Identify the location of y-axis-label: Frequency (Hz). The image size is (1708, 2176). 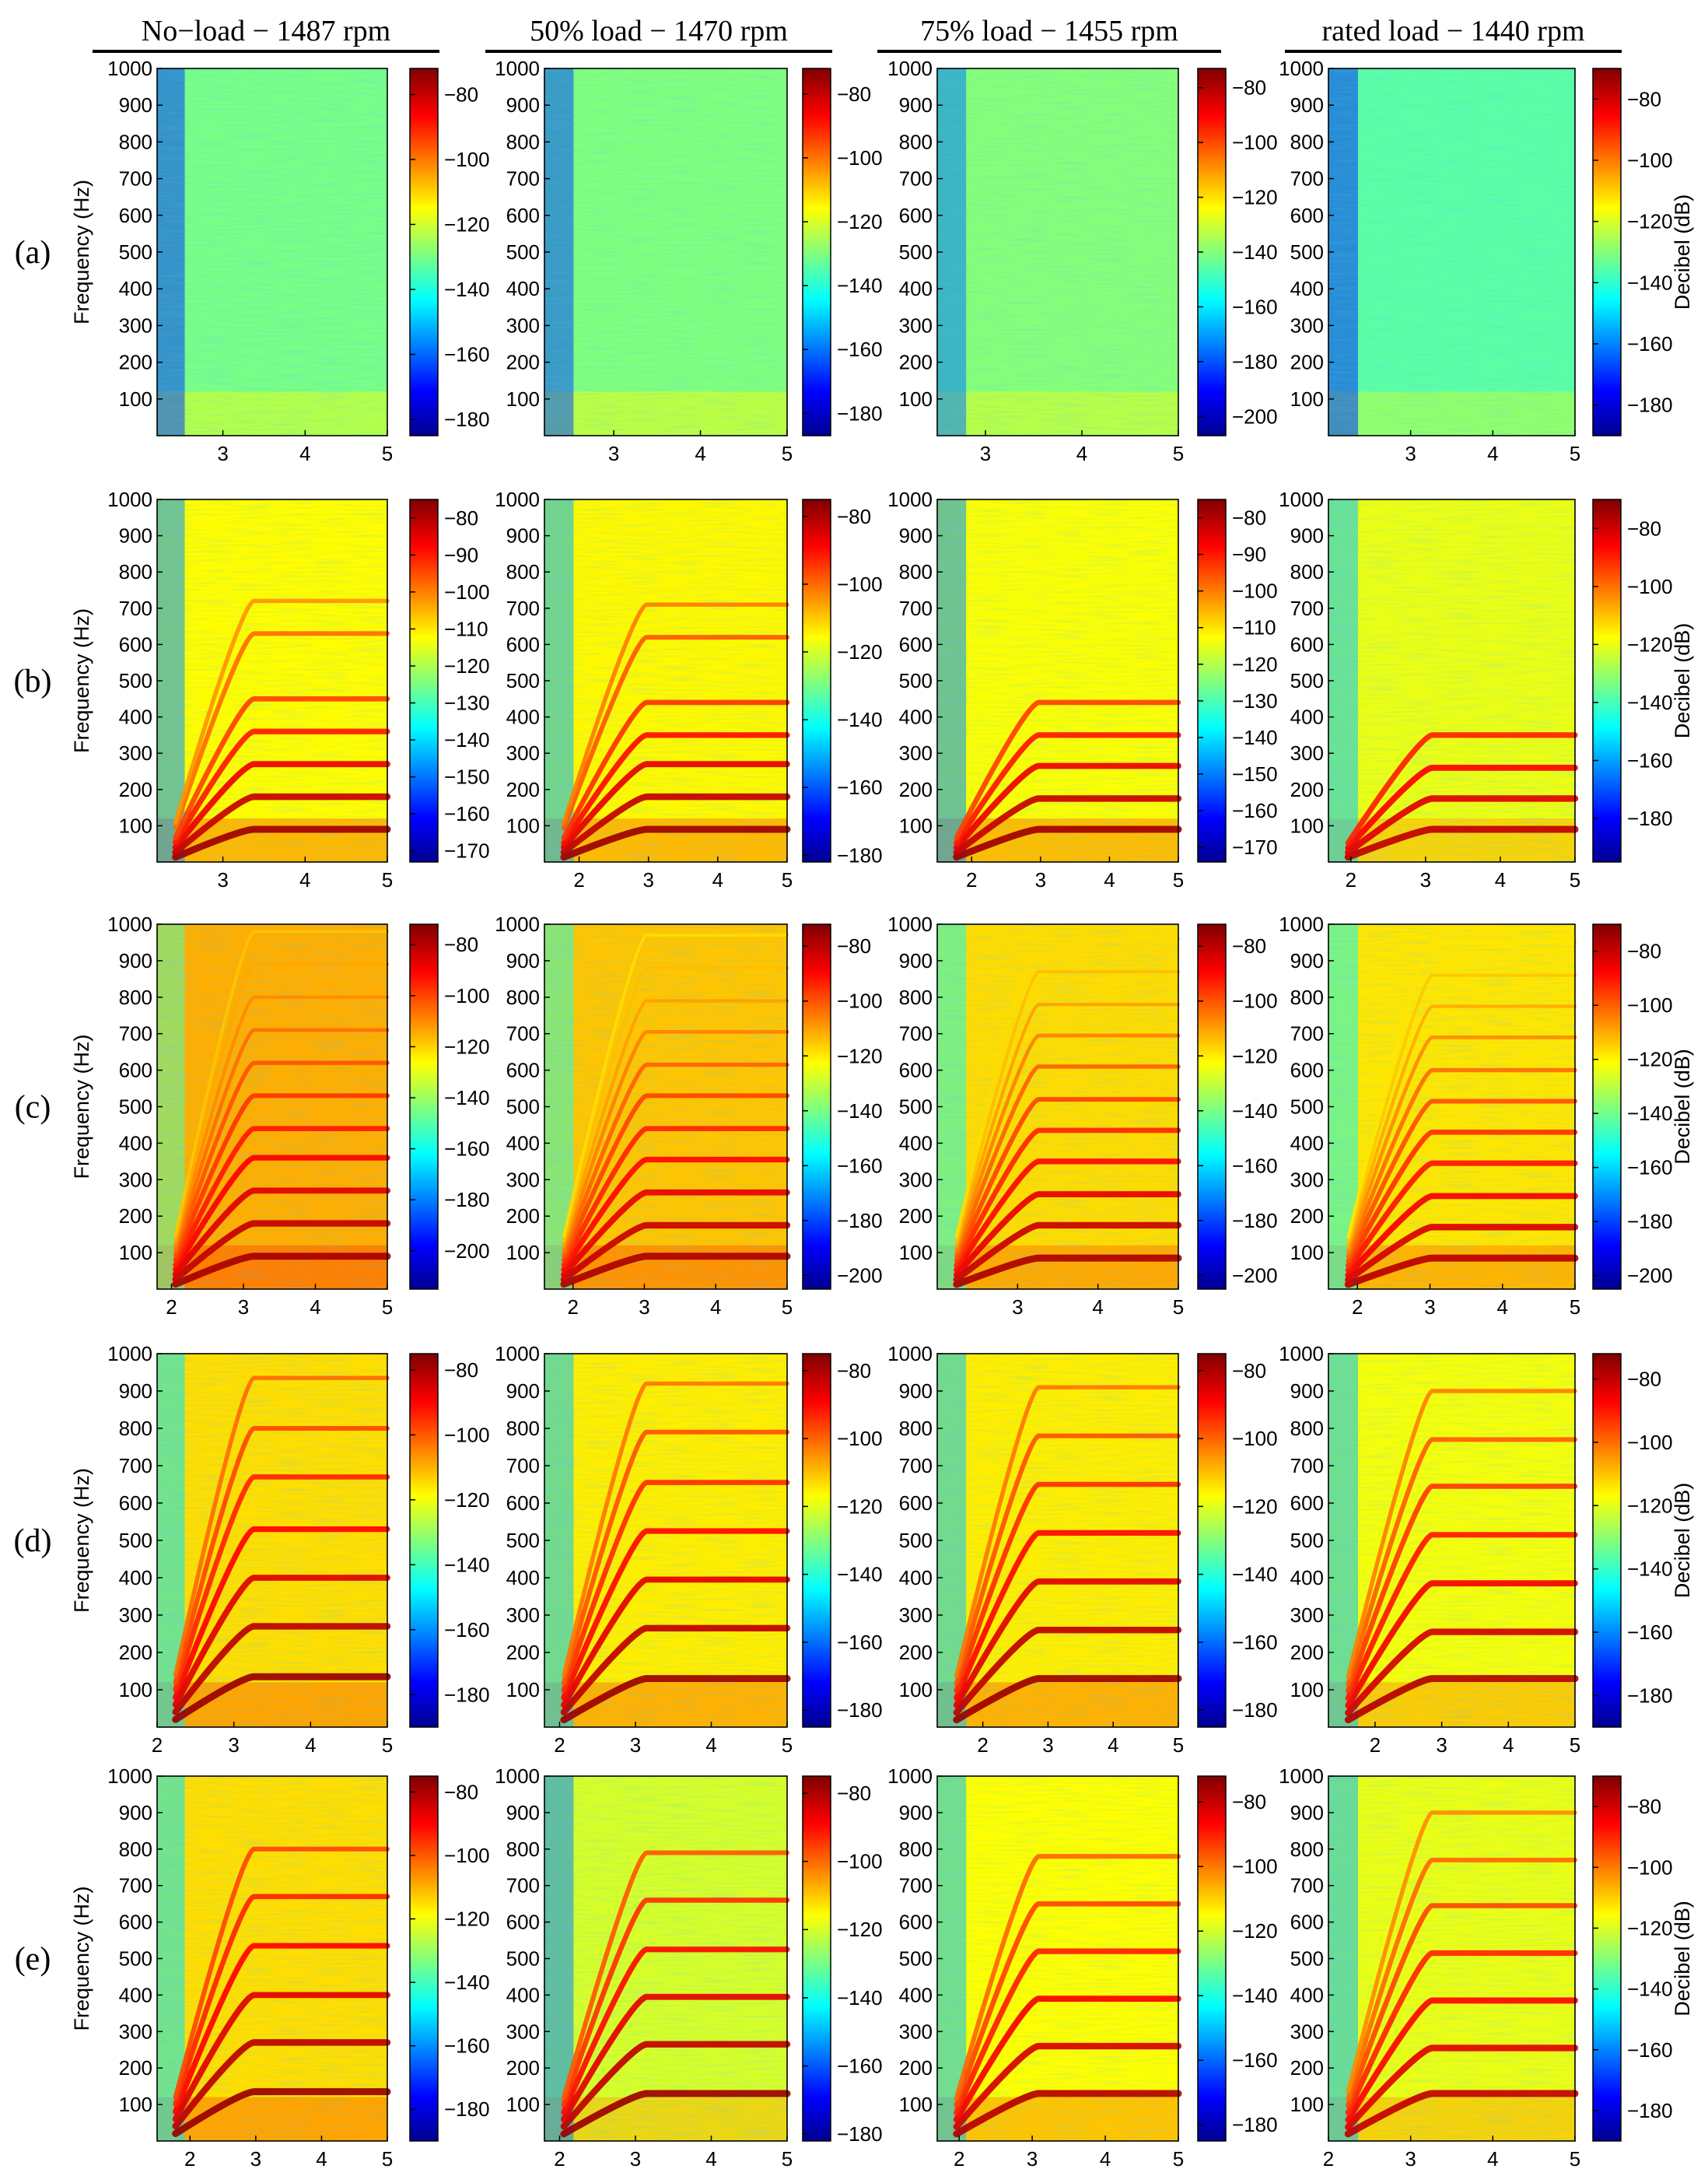
(81, 1958).